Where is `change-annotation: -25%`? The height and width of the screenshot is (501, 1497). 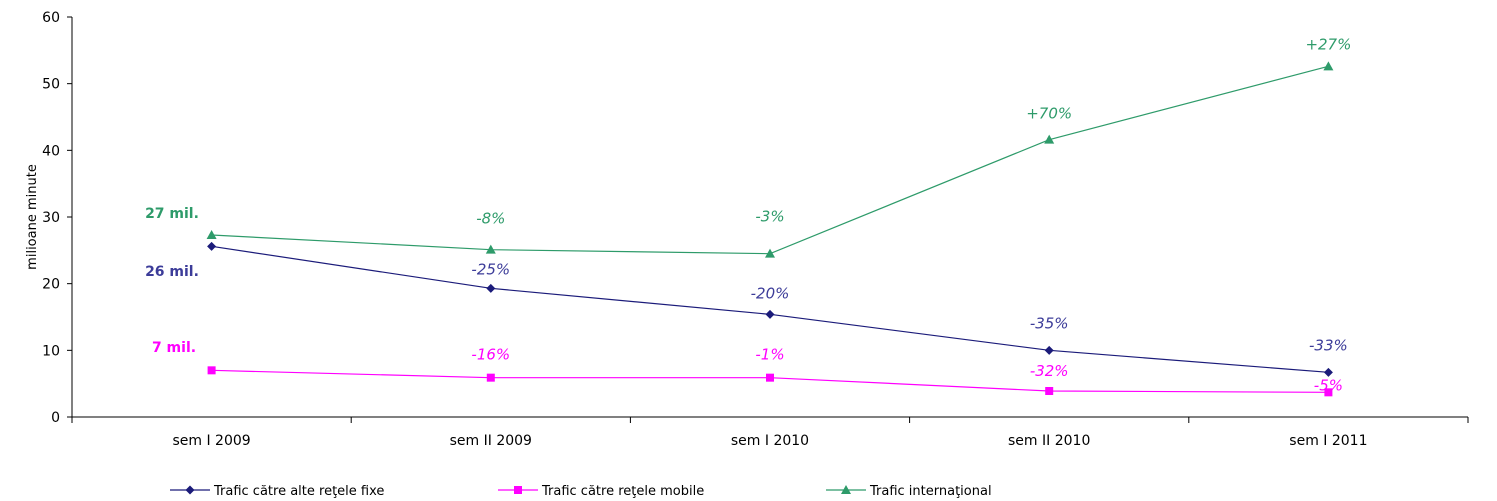 change-annotation: -25% is located at coordinates (490, 269).